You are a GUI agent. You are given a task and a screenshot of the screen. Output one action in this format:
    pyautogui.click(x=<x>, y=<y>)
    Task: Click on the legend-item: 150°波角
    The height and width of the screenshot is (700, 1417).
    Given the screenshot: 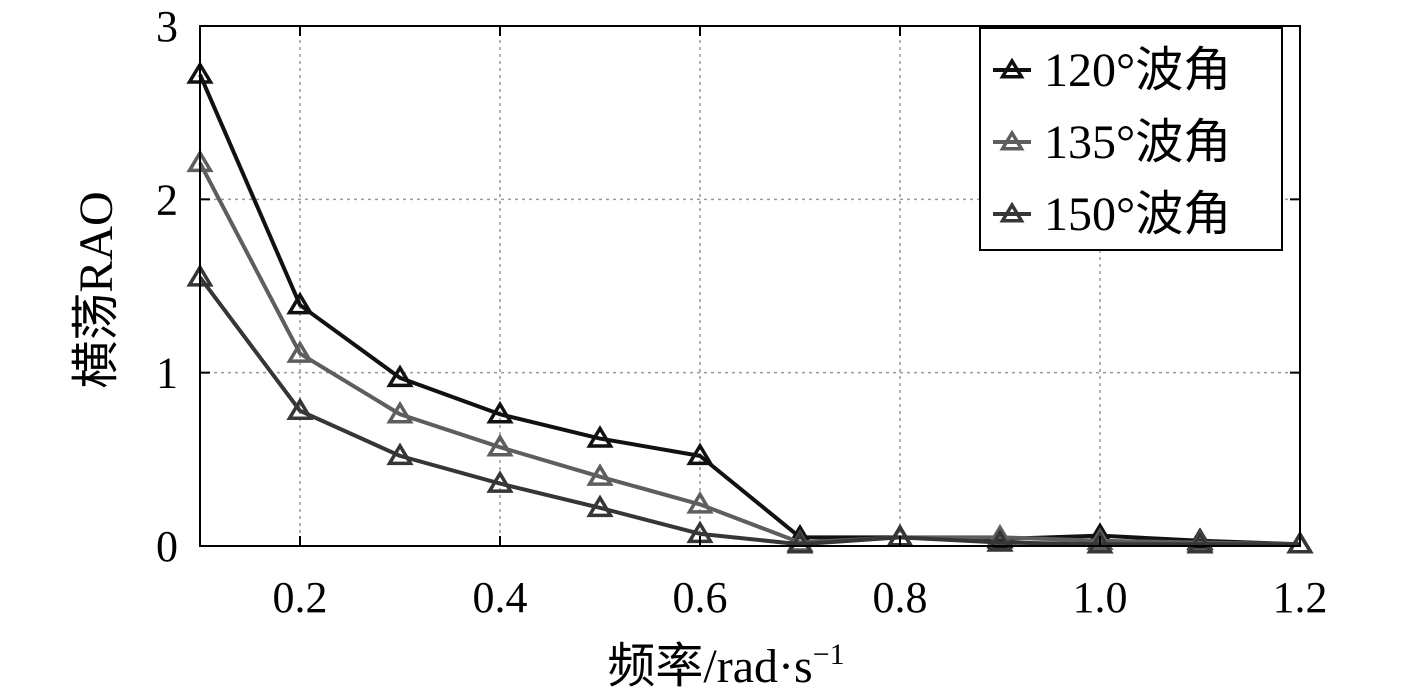 What is the action you would take?
    pyautogui.click(x=1112, y=214)
    